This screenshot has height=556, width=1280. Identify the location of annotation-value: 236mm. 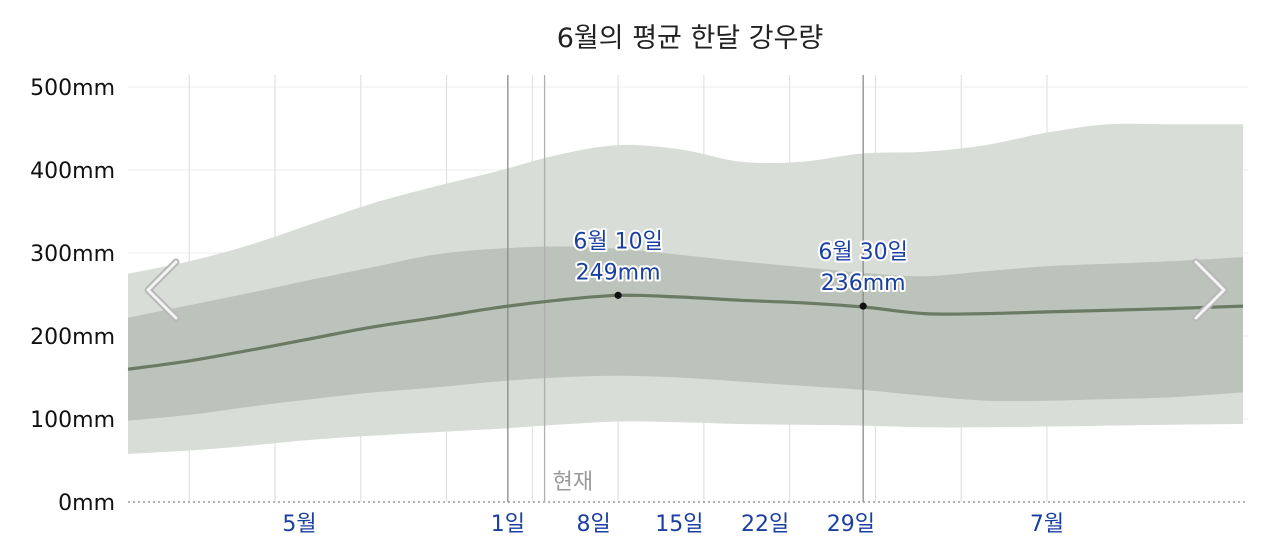
(863, 283).